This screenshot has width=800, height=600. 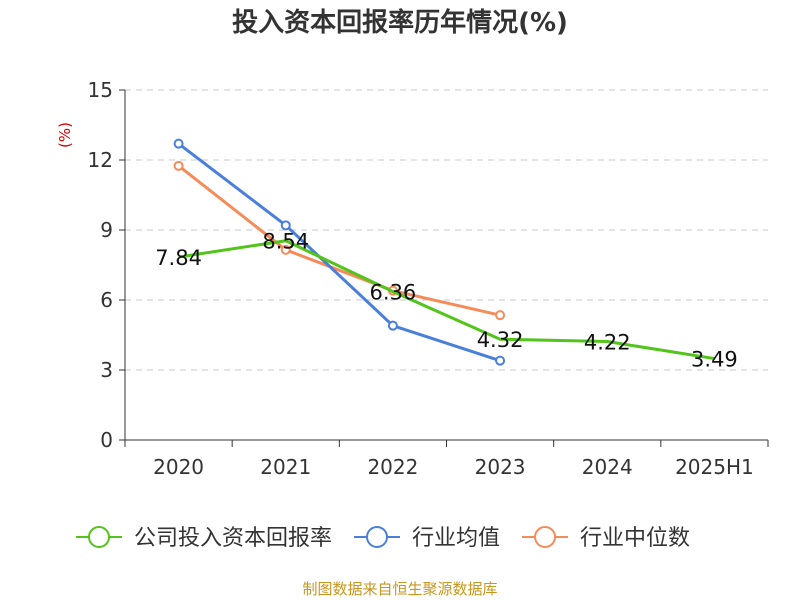 I want to click on y-tick-label: 6, so click(x=106, y=300).